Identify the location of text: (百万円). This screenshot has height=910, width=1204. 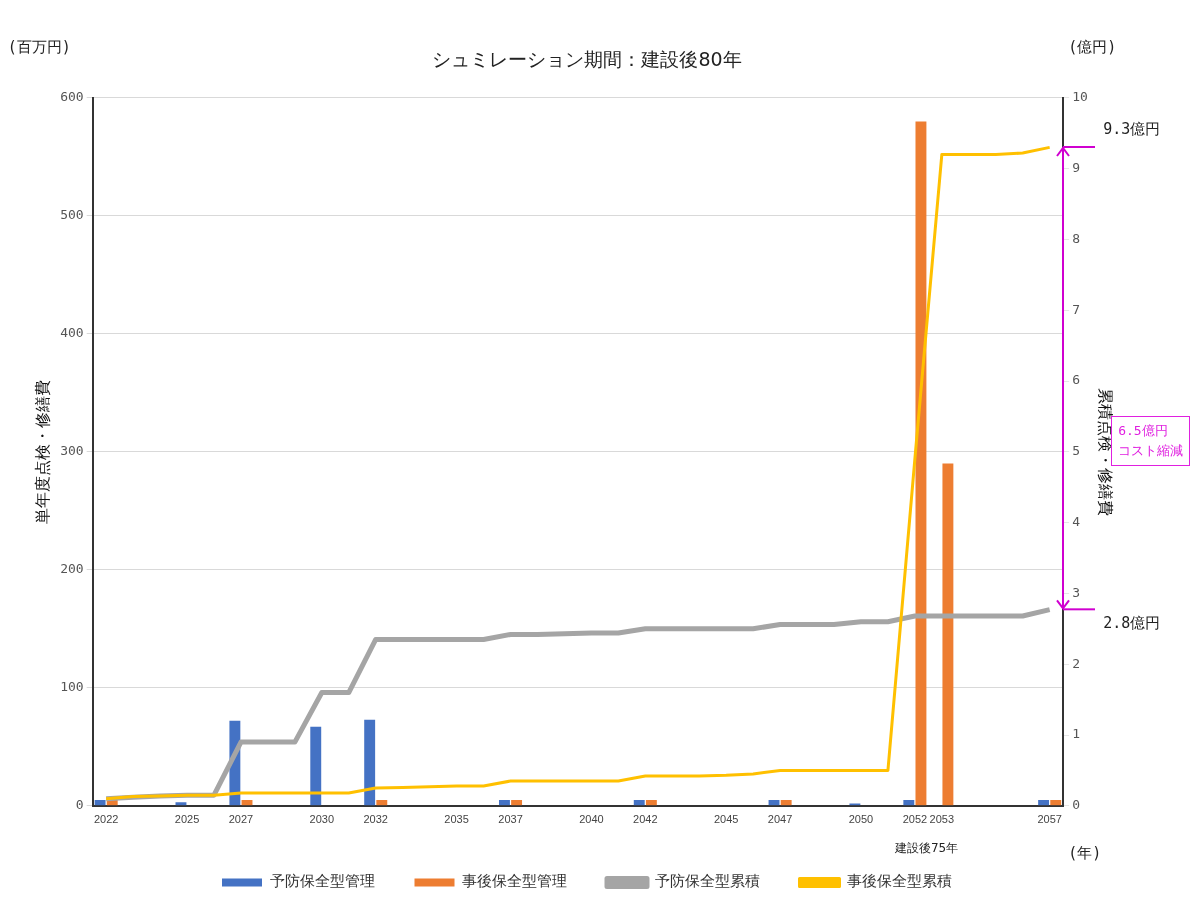
(39, 47).